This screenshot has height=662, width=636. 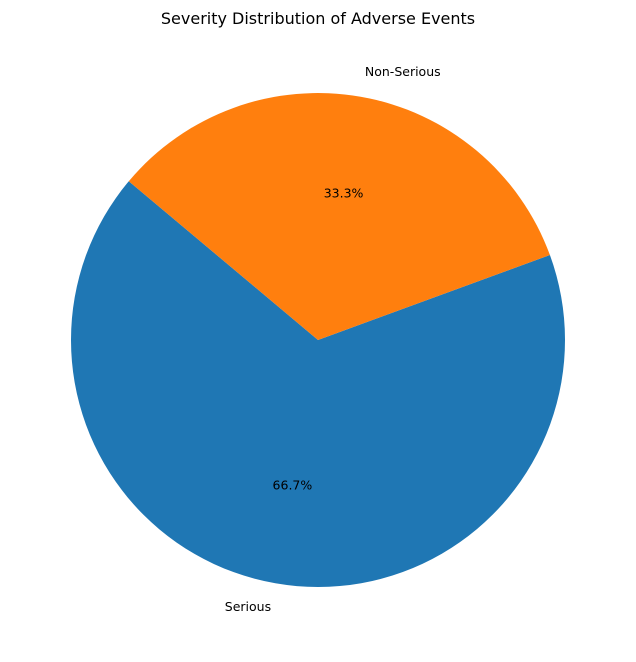 I want to click on chart-title: Severity Distribution of Adverse Events, so click(x=318, y=18).